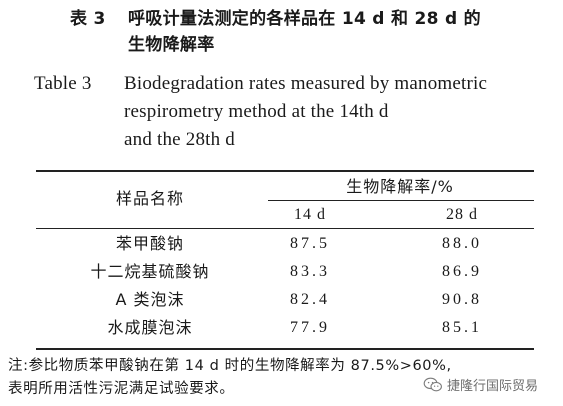 The height and width of the screenshot is (406, 563). Describe the element at coordinates (150, 327) in the screenshot. I see `table-row-4-name: 水成膜泡沫` at that location.